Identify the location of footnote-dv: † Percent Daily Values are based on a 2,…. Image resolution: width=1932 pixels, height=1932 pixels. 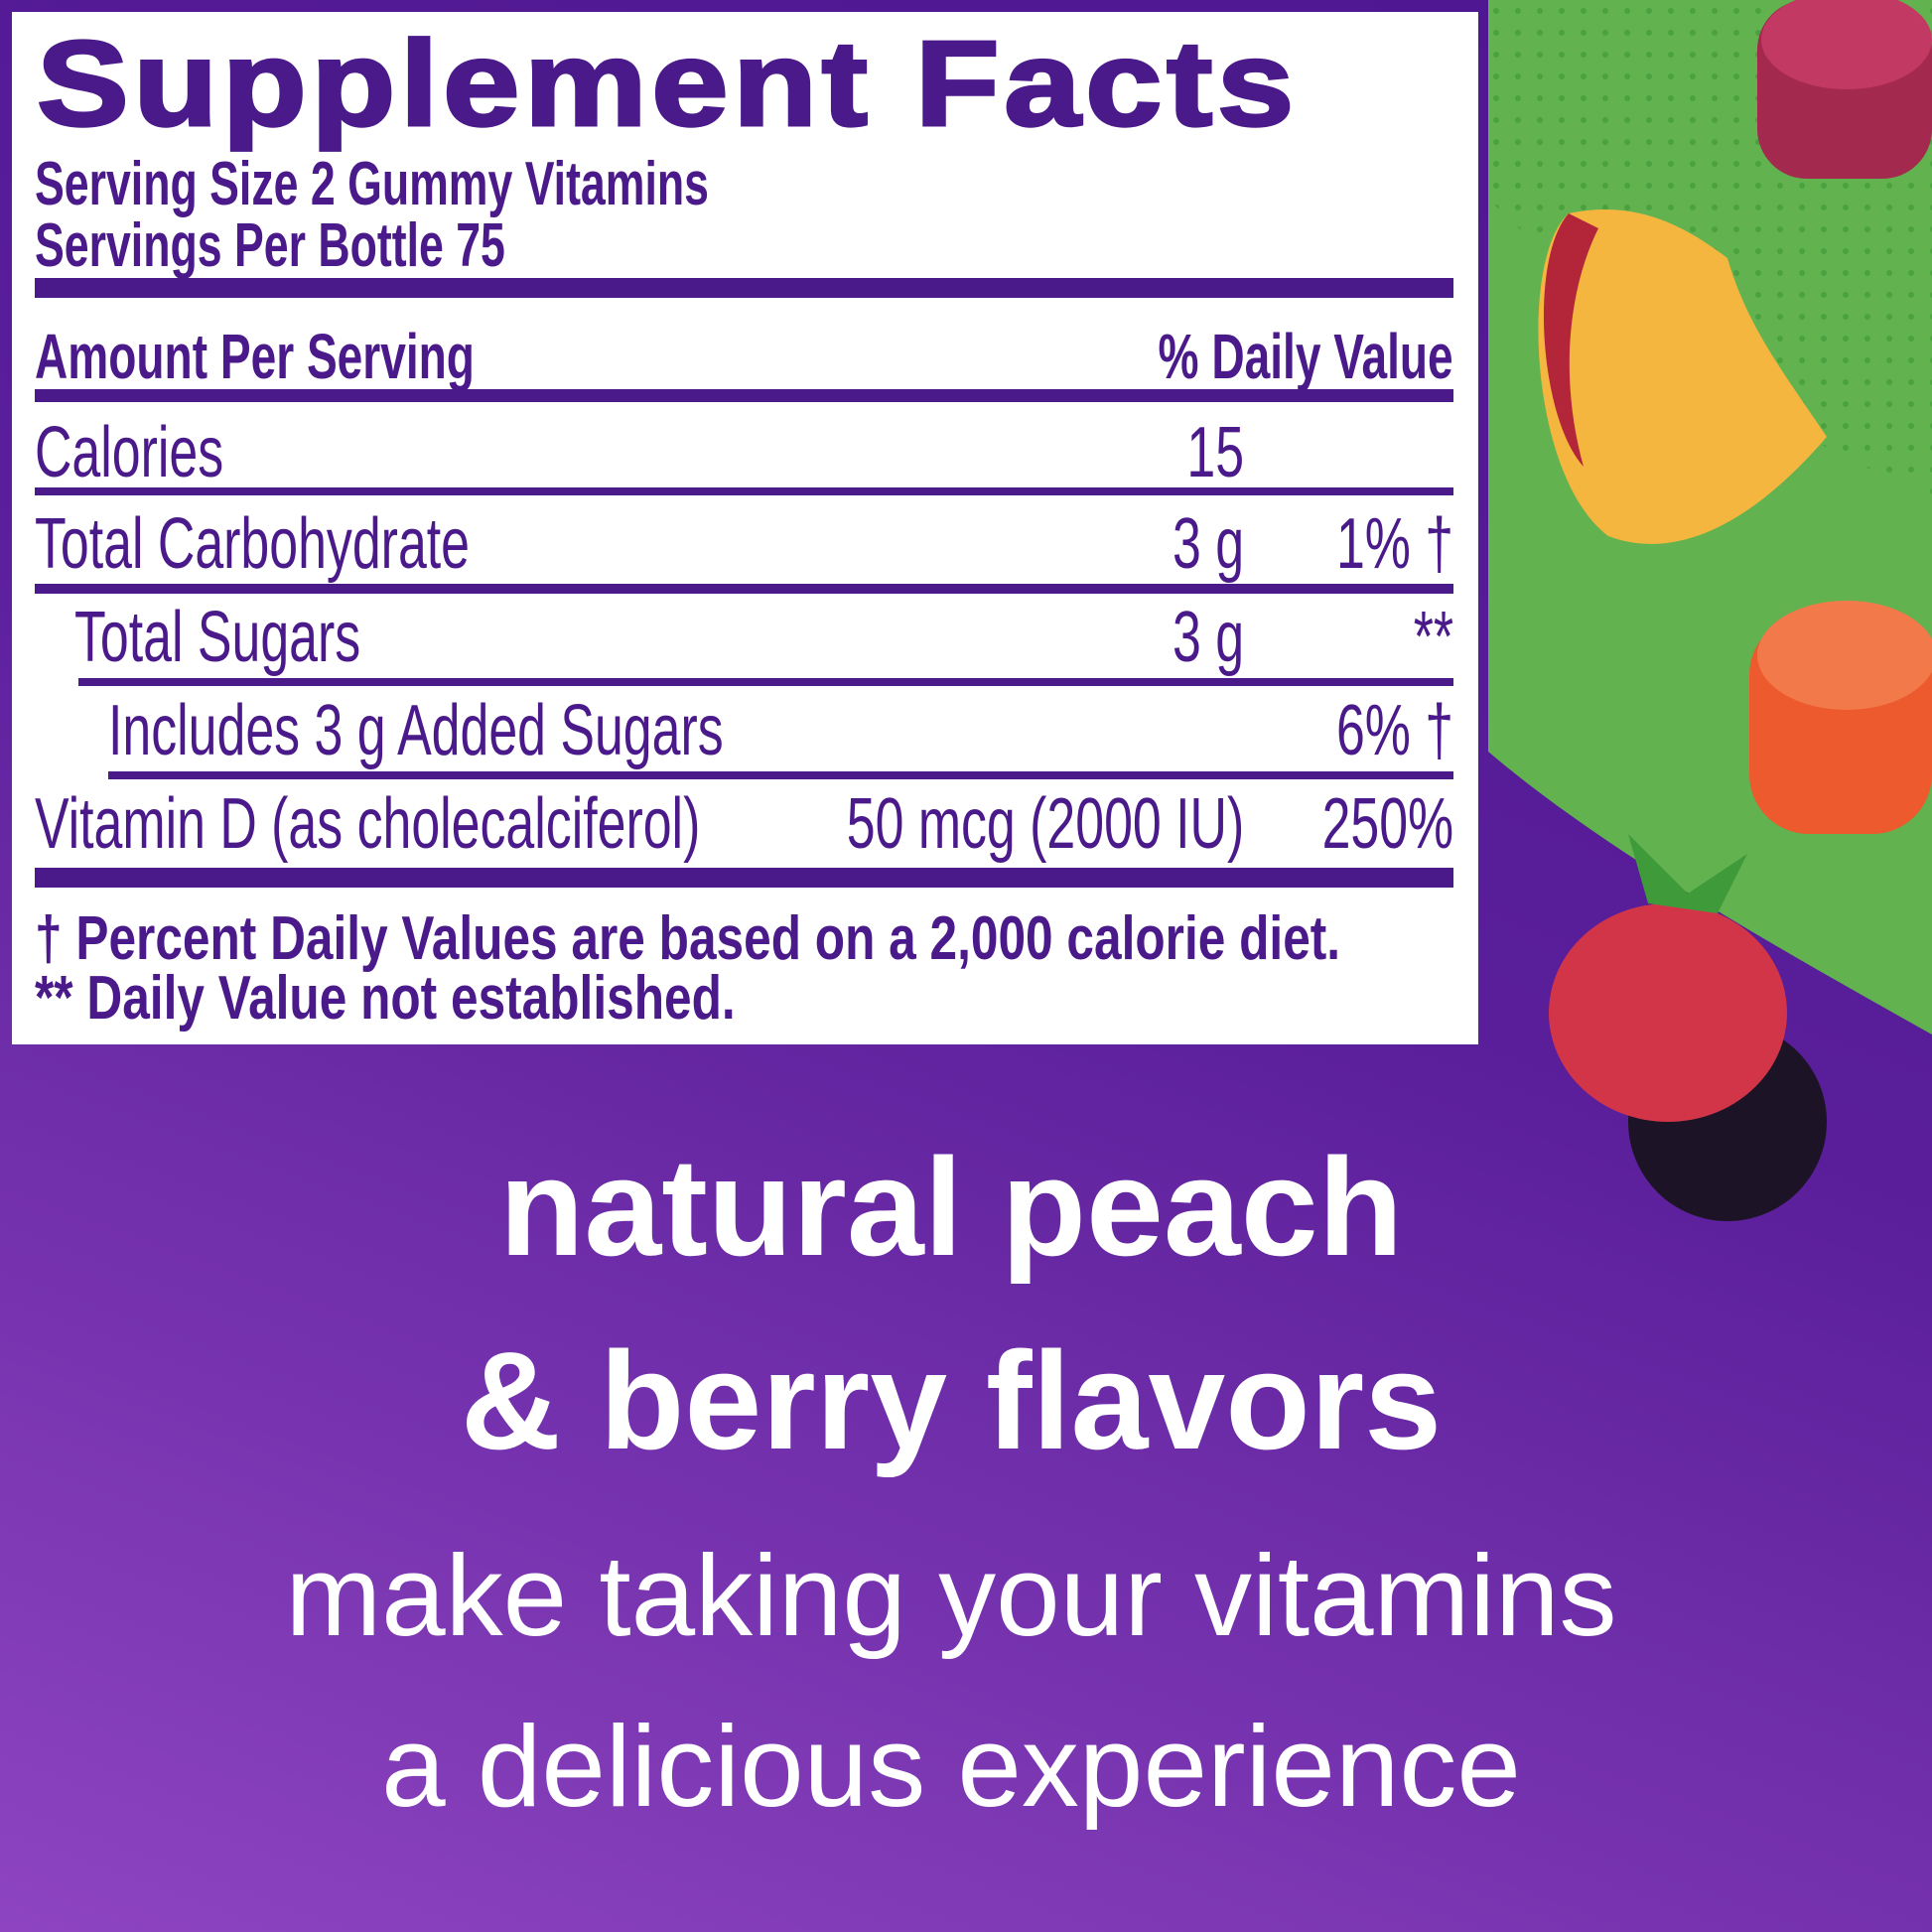
(688, 939).